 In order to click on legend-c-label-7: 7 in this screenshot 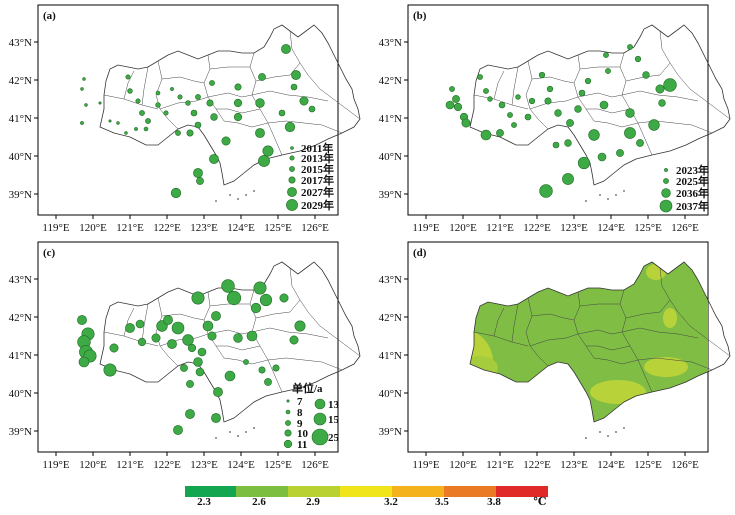, I will do `click(300, 402)`.